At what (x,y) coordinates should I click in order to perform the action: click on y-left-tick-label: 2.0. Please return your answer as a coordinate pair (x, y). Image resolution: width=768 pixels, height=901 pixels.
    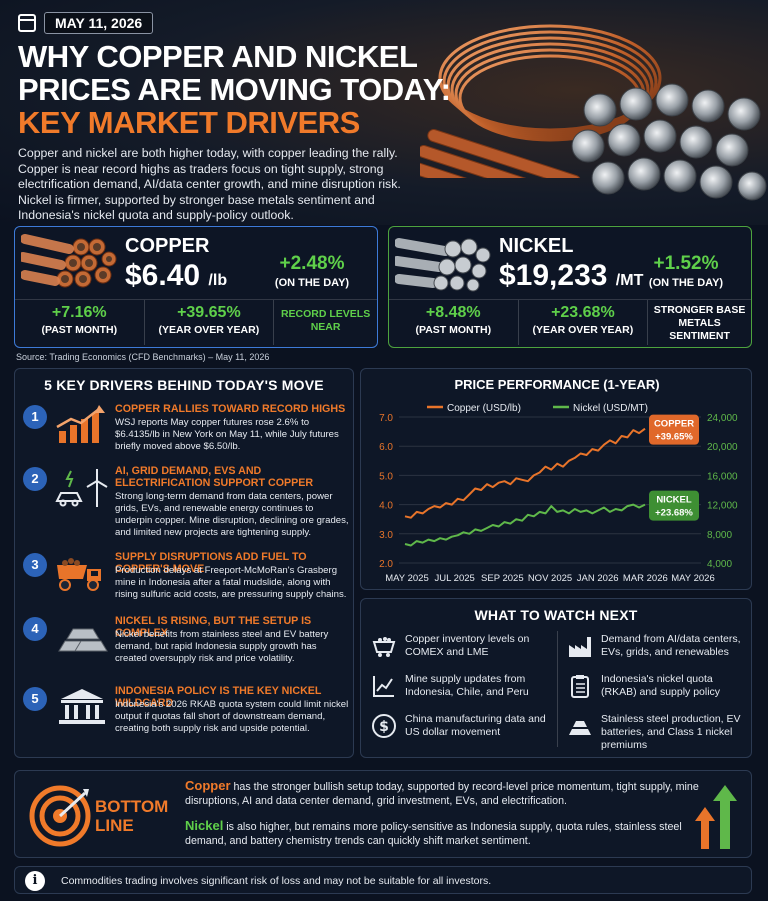
    Looking at the image, I should click on (386, 564).